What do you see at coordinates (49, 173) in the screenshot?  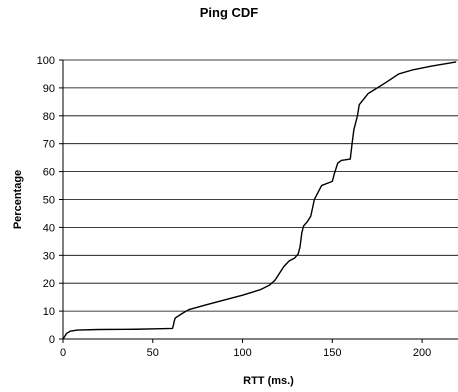 I see `y-tick-label: 60` at bounding box center [49, 173].